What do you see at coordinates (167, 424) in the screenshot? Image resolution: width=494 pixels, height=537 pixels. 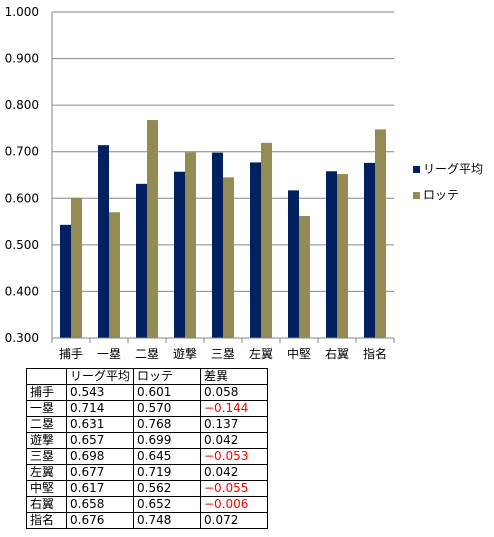 I see `table-cell: 0.768` at bounding box center [167, 424].